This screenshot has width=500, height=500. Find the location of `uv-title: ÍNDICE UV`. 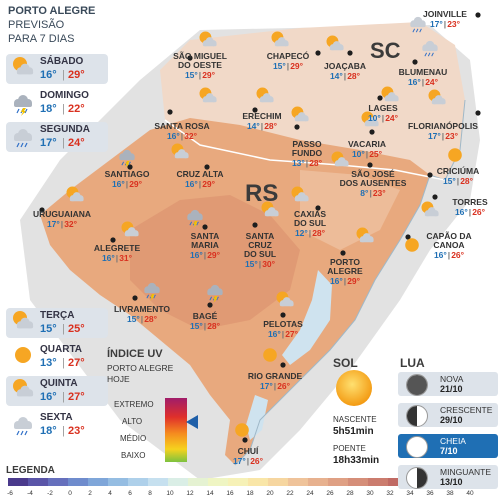

uv-title: ÍNDICE UV is located at coordinates (135, 354).